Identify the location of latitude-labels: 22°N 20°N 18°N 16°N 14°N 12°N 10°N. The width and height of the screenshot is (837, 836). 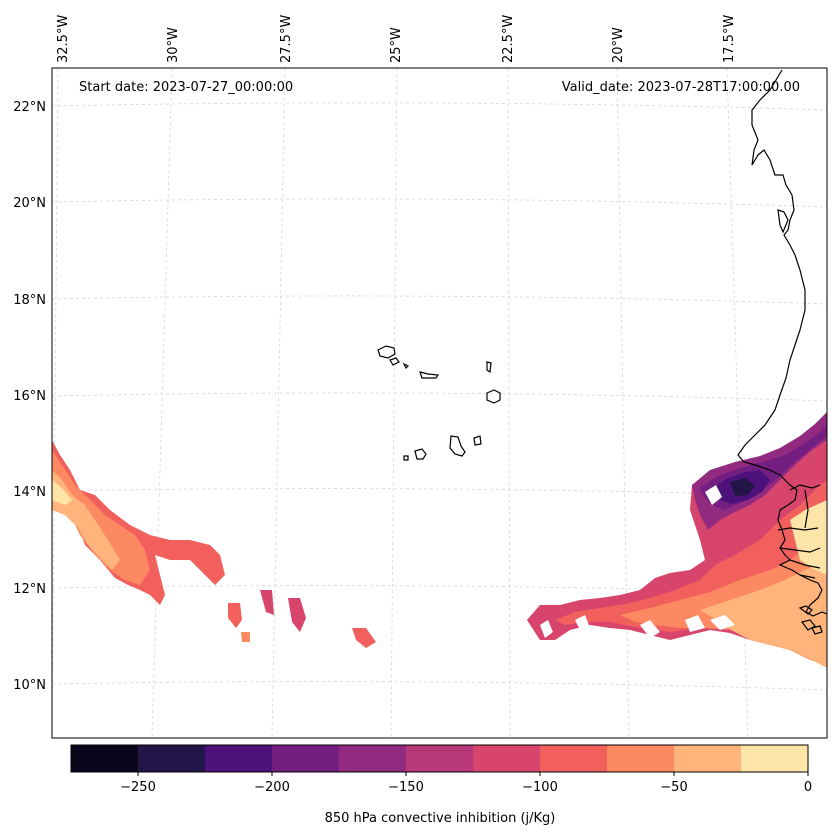
(29, 396).